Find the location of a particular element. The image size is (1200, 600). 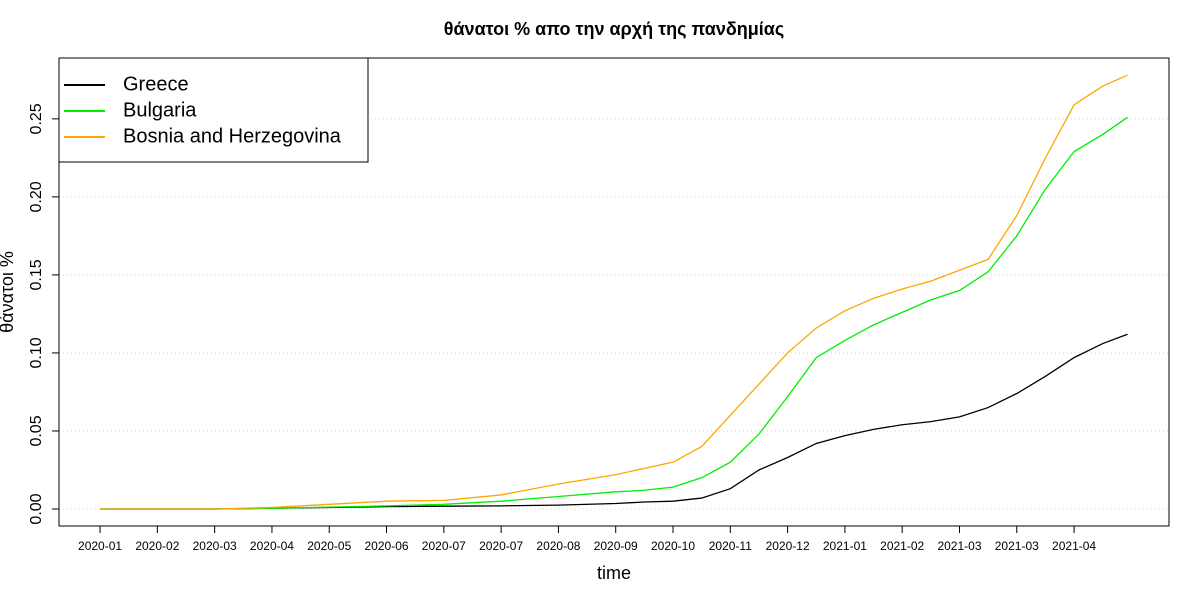

x-tick-label: 2020-06 is located at coordinates (387, 546).